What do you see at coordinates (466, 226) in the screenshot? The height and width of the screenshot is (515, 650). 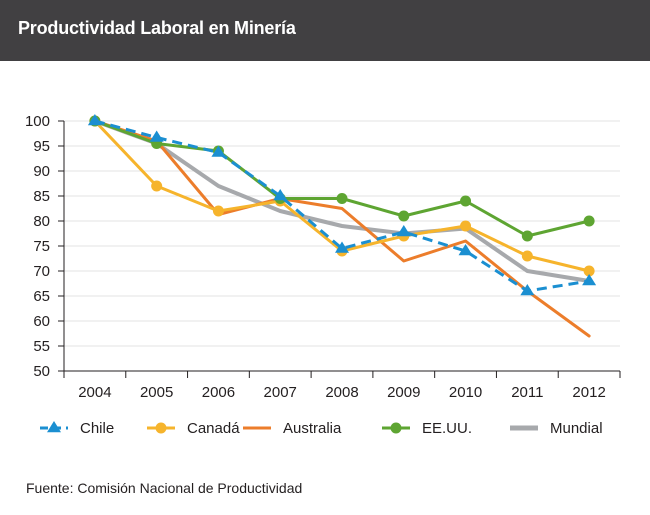 I see `point-canad--2010` at bounding box center [466, 226].